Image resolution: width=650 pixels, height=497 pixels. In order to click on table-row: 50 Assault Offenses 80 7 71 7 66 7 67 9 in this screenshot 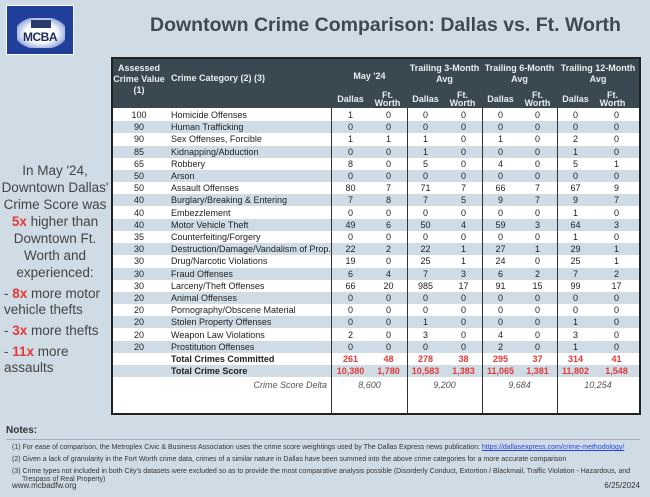, I will do `click(376, 188)`.